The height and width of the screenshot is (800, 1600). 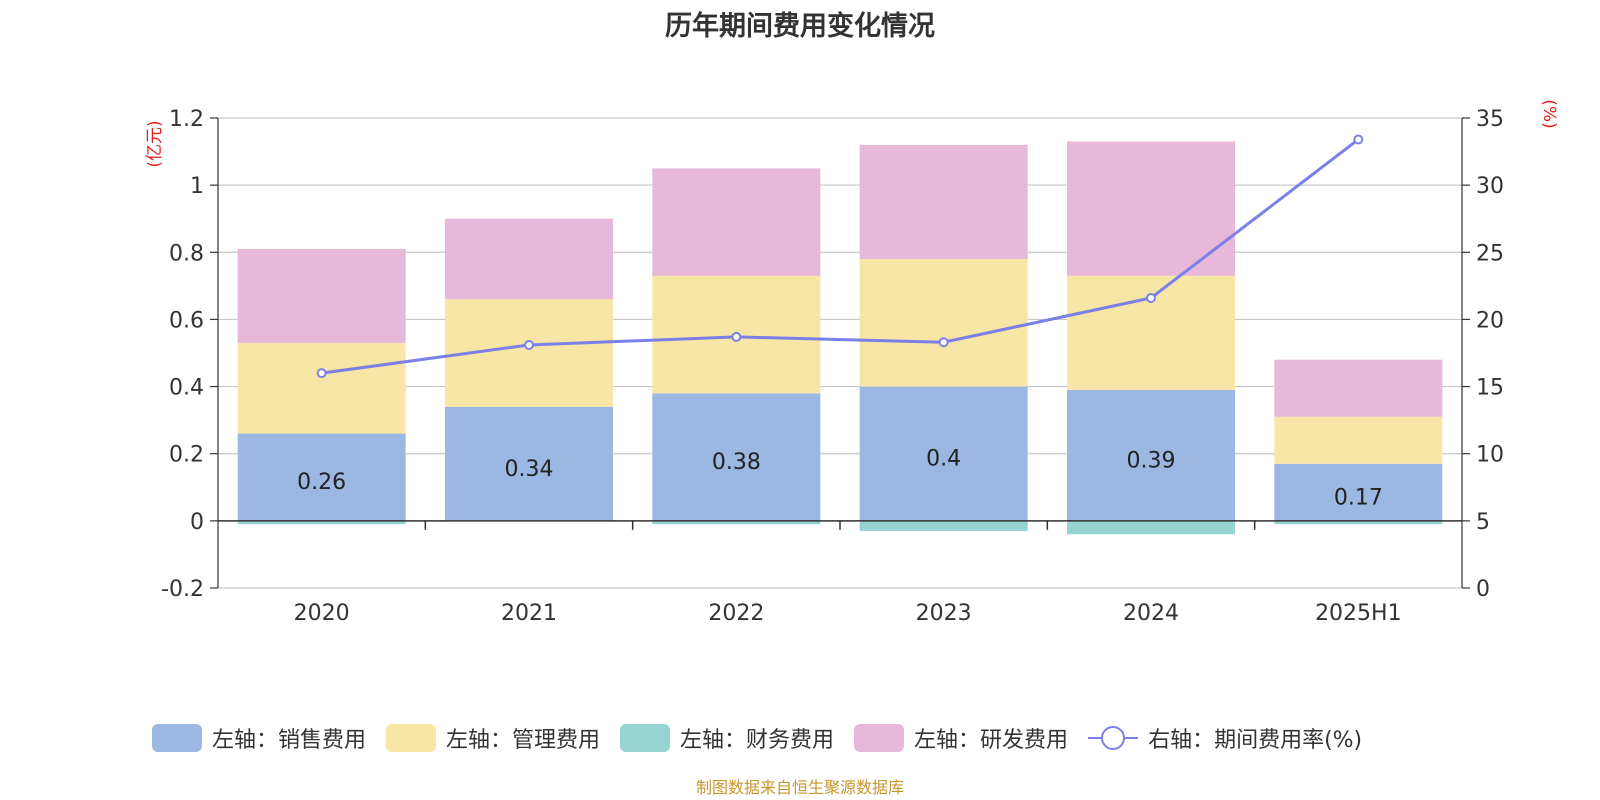 What do you see at coordinates (1549, 113) in the screenshot?
I see `right-axis-unit: (%)` at bounding box center [1549, 113].